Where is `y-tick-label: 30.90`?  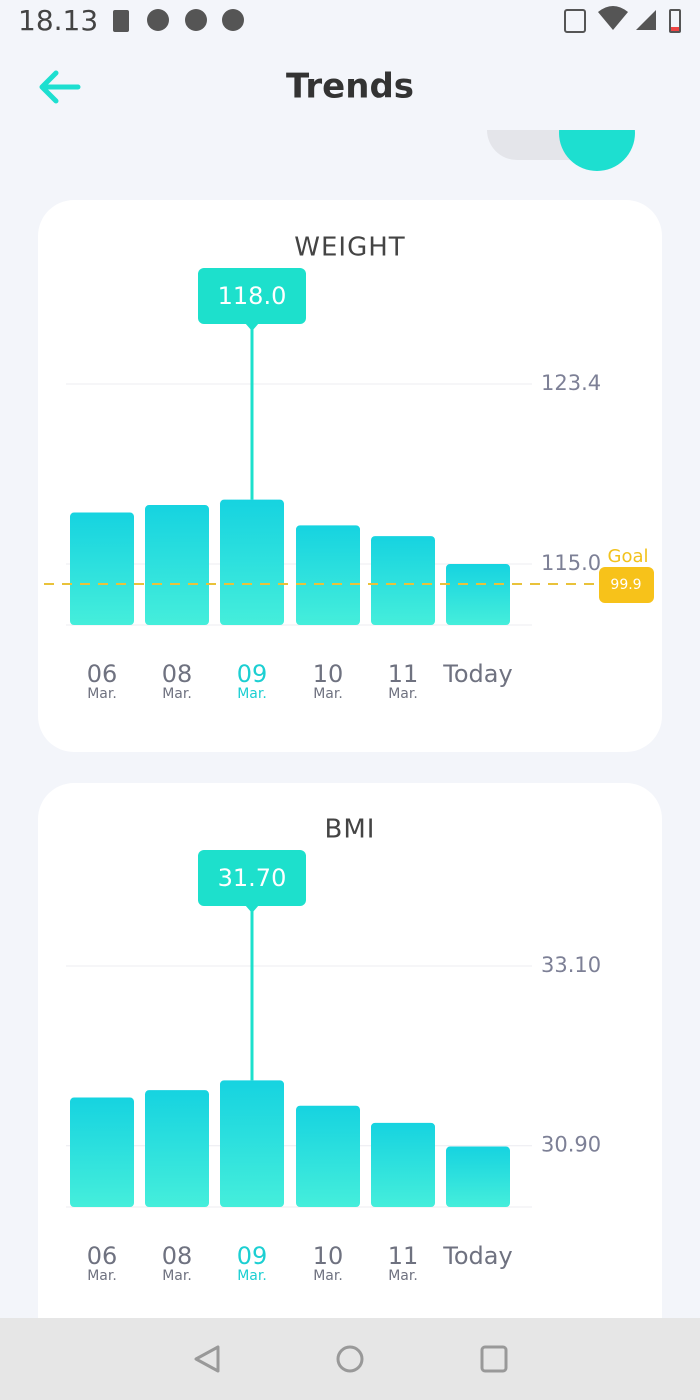 y-tick-label: 30.90 is located at coordinates (571, 1145).